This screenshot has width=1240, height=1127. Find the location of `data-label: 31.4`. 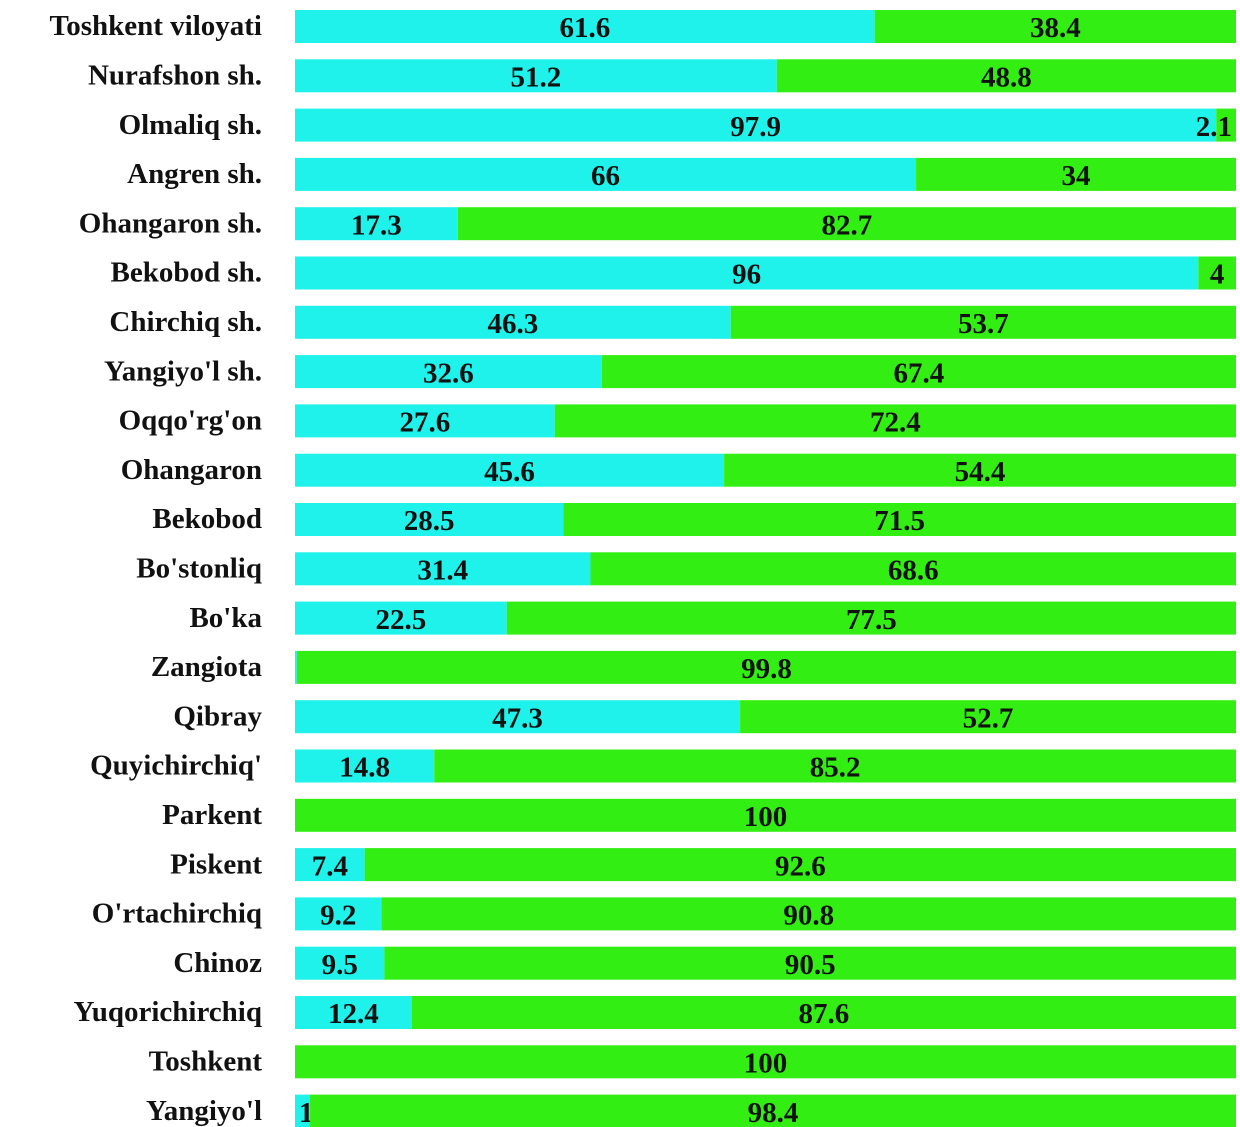

data-label: 31.4 is located at coordinates (442, 570).